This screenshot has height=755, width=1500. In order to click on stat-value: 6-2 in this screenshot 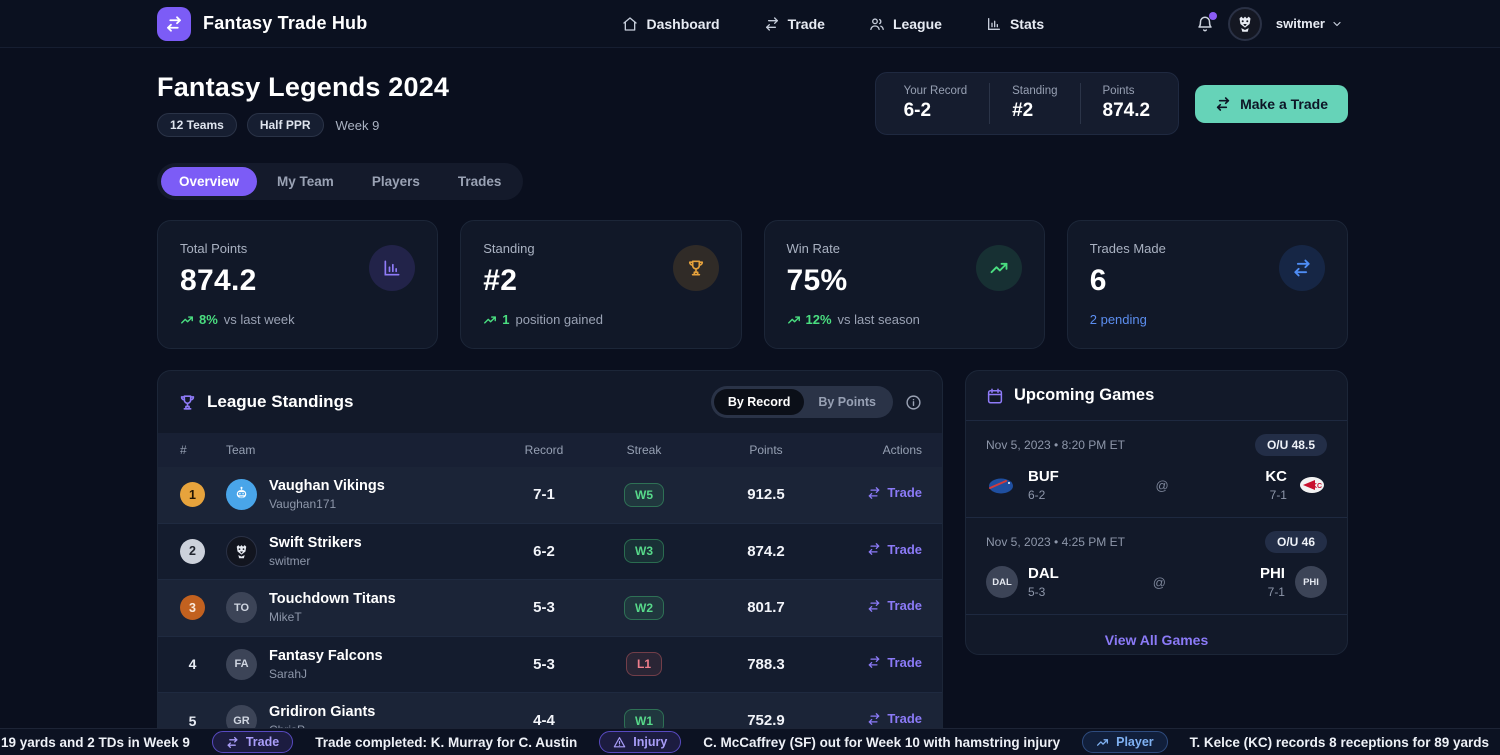, I will do `click(917, 110)`.